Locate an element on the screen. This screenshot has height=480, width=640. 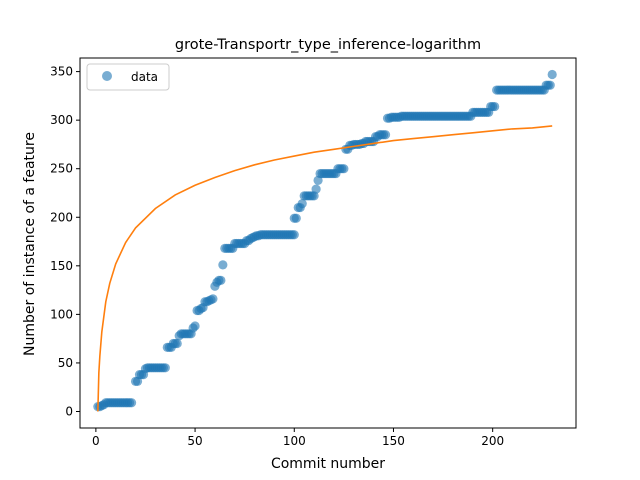
y-tick-label: 100 is located at coordinates (61, 314).